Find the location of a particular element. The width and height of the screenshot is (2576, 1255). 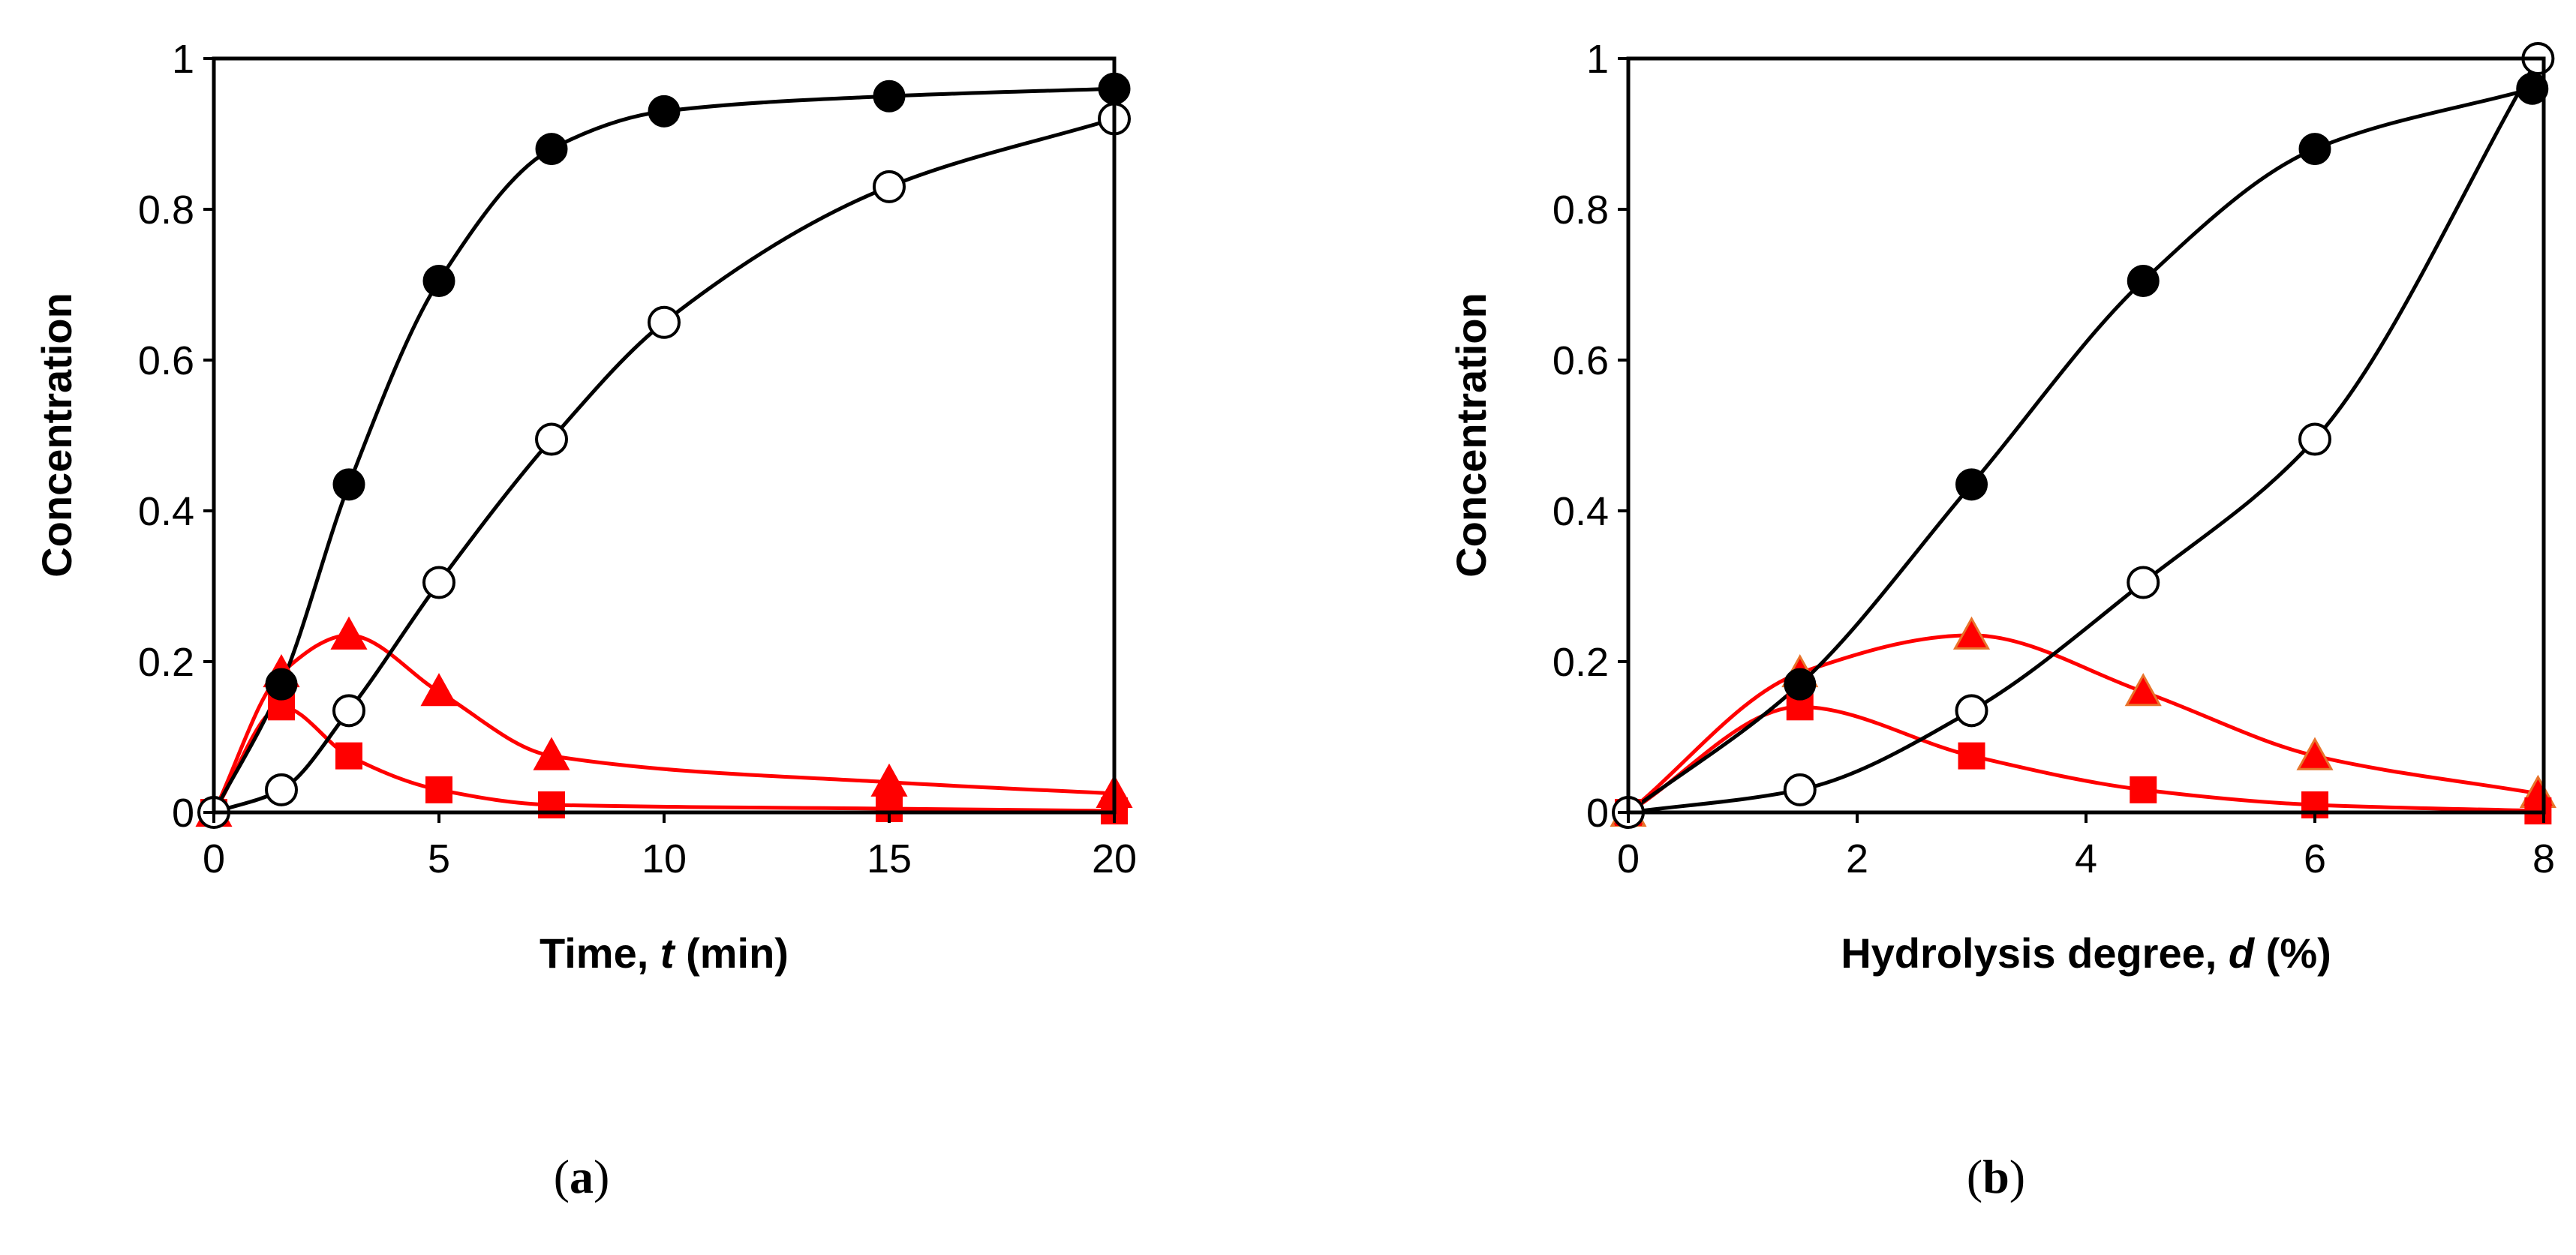

series-line-triangles-b is located at coordinates (2082, 724).